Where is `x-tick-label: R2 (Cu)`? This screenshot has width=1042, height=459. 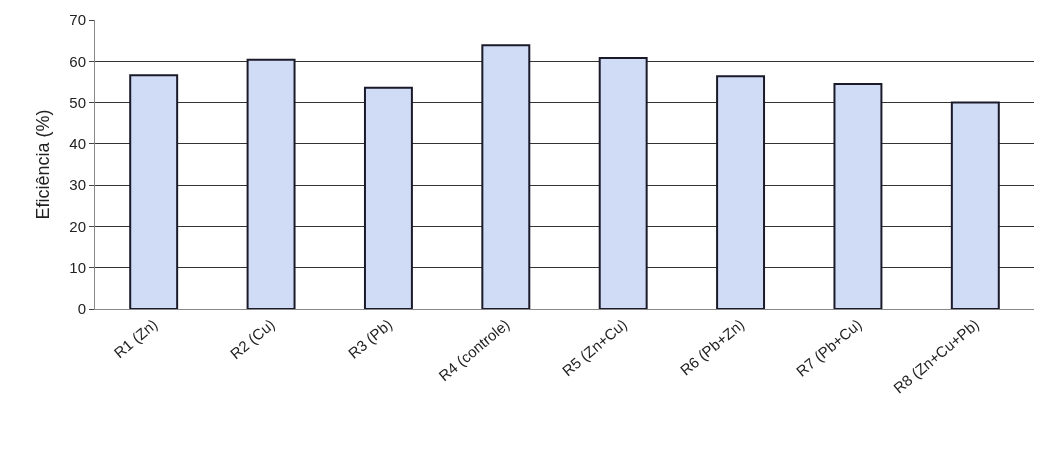 x-tick-label: R2 (Cu) is located at coordinates (252, 339).